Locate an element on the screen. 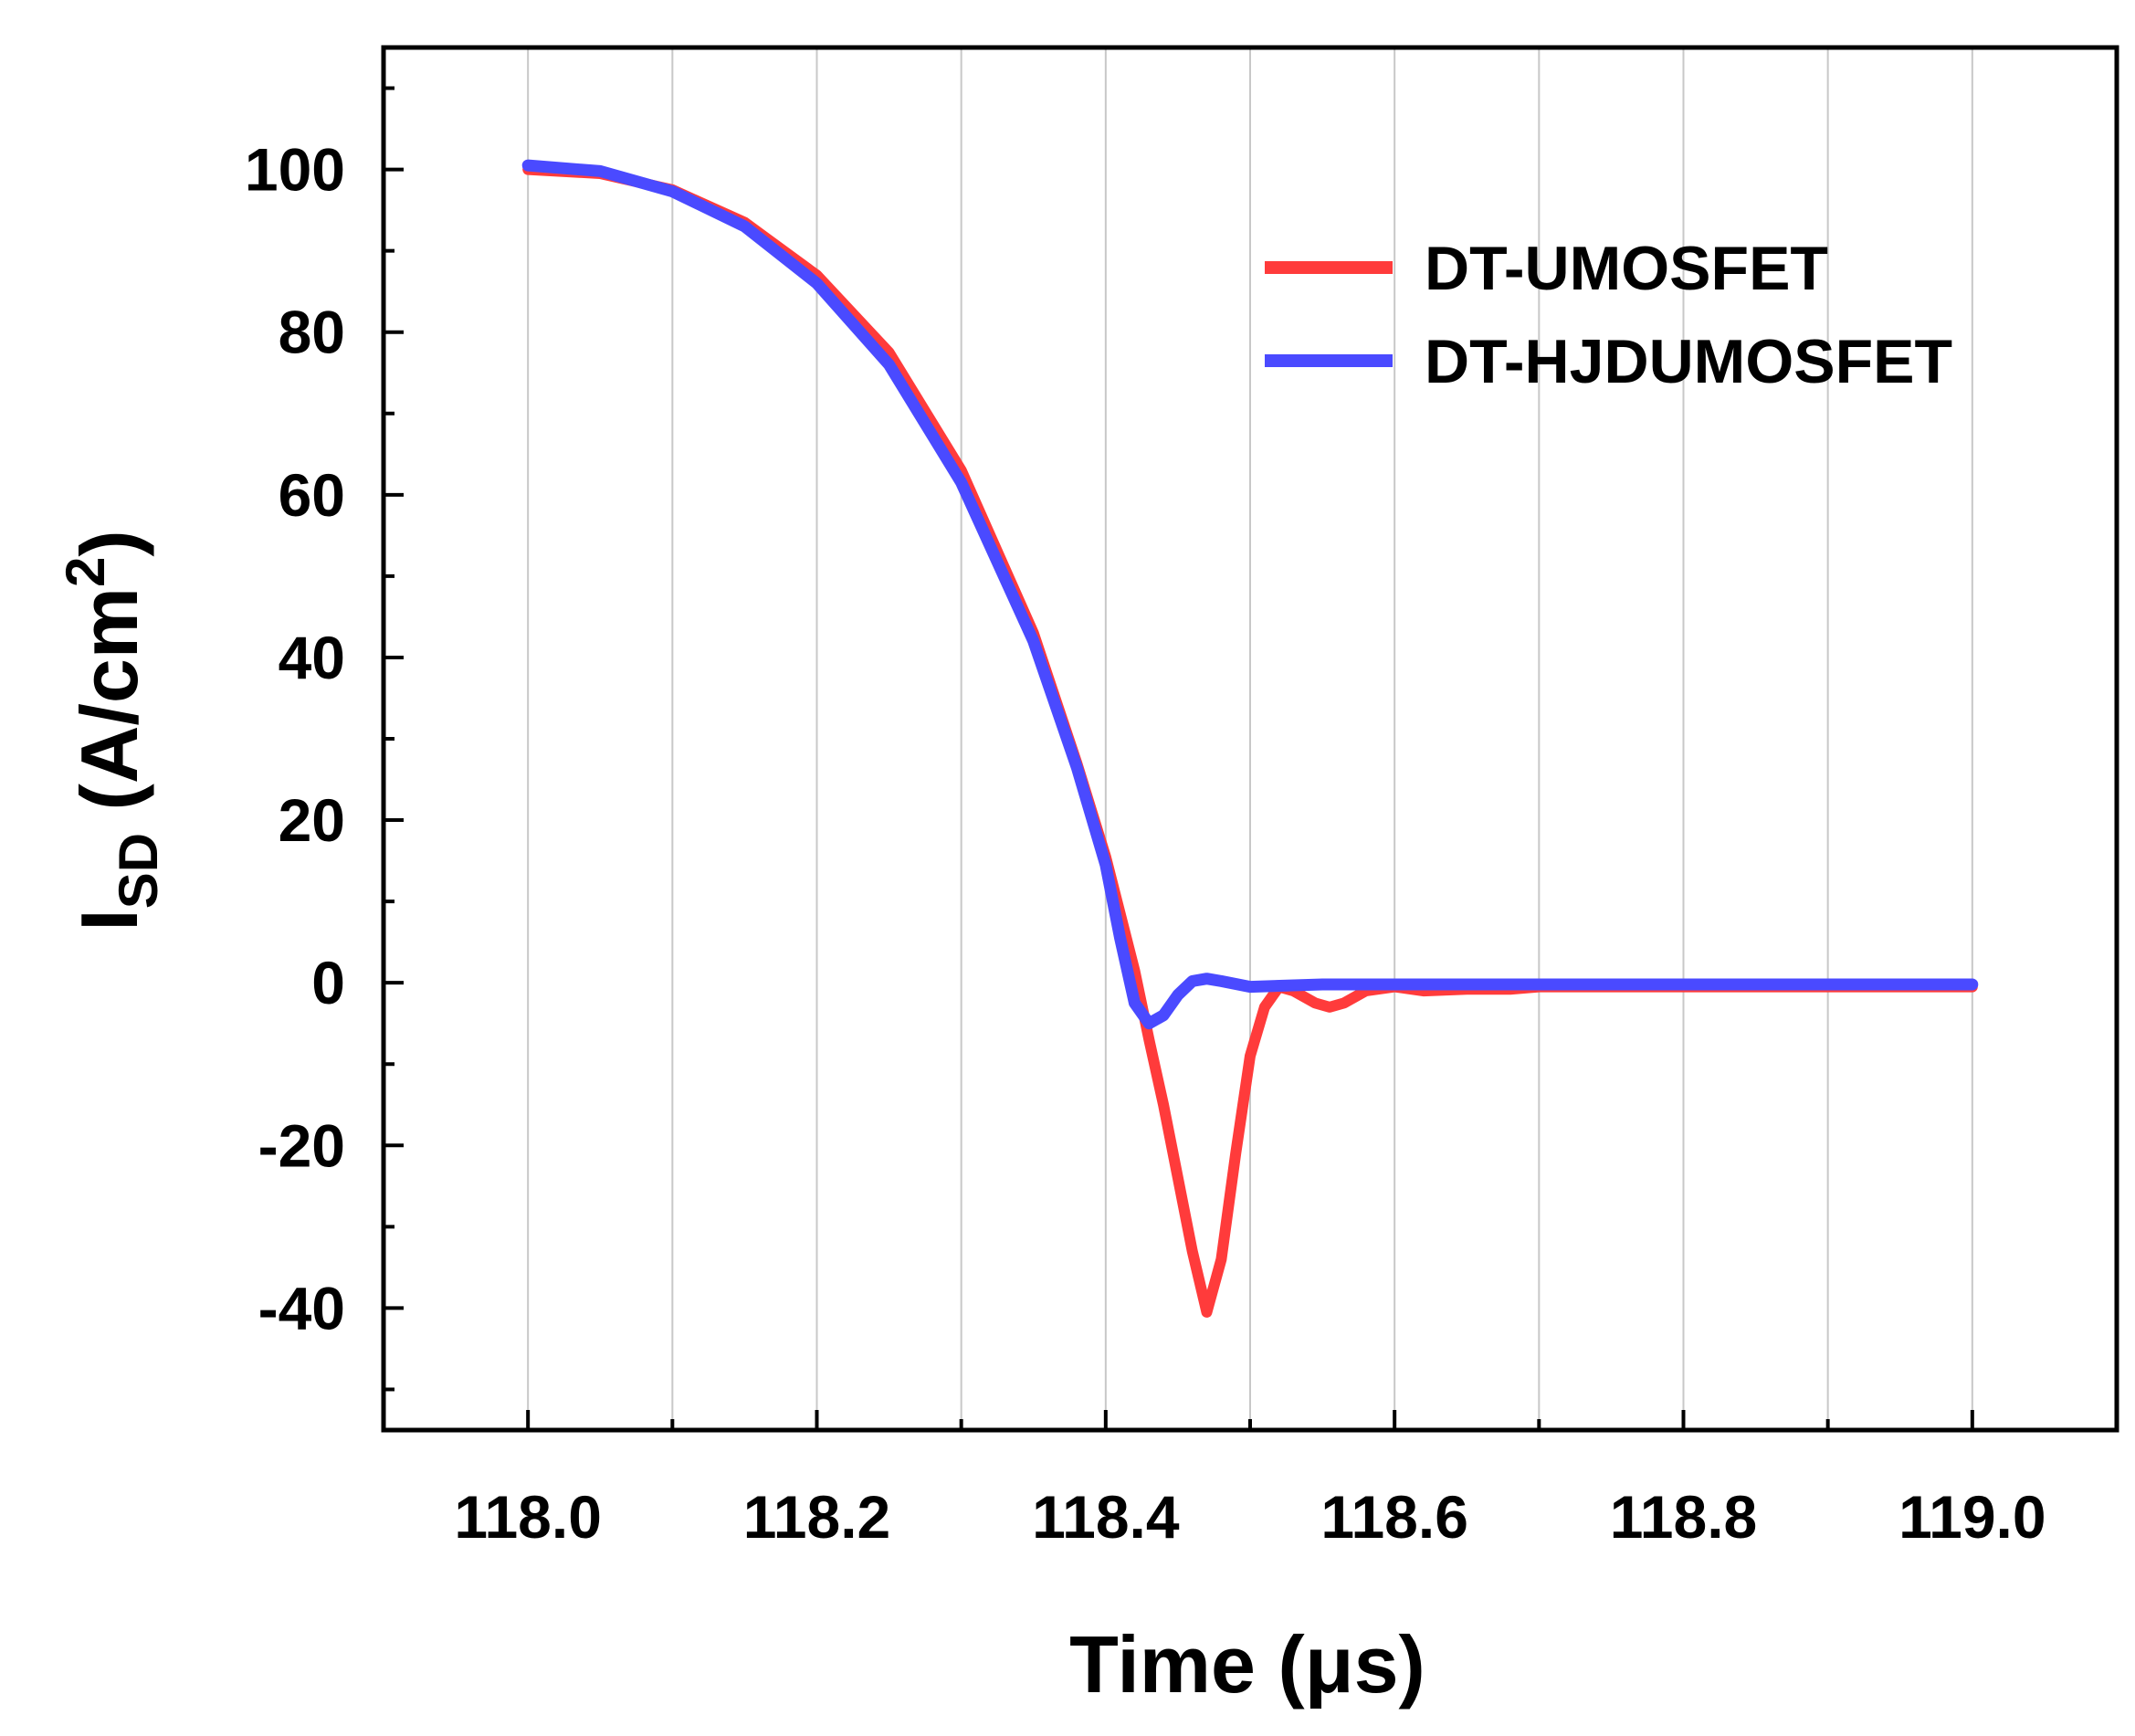 This screenshot has width=2135, height=1736. y-tick-label: -40 is located at coordinates (301, 1307).